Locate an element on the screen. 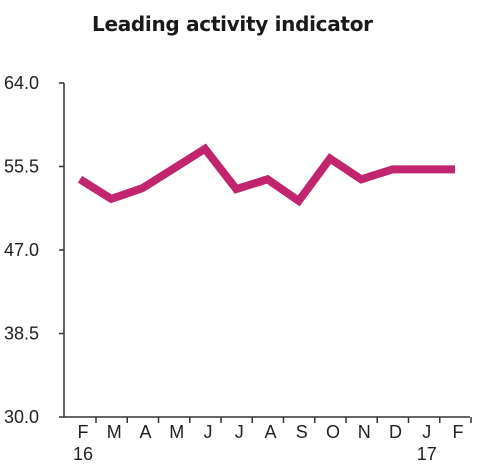 This screenshot has width=480, height=469. series-group is located at coordinates (266, 175).